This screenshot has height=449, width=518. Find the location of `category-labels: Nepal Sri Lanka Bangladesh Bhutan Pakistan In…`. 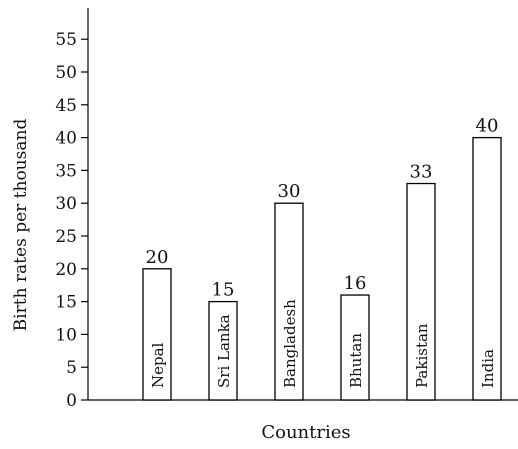

category-labels: Nepal Sri Lanka Bangladesh Bhutan Pakistan In… is located at coordinates (323, 343).